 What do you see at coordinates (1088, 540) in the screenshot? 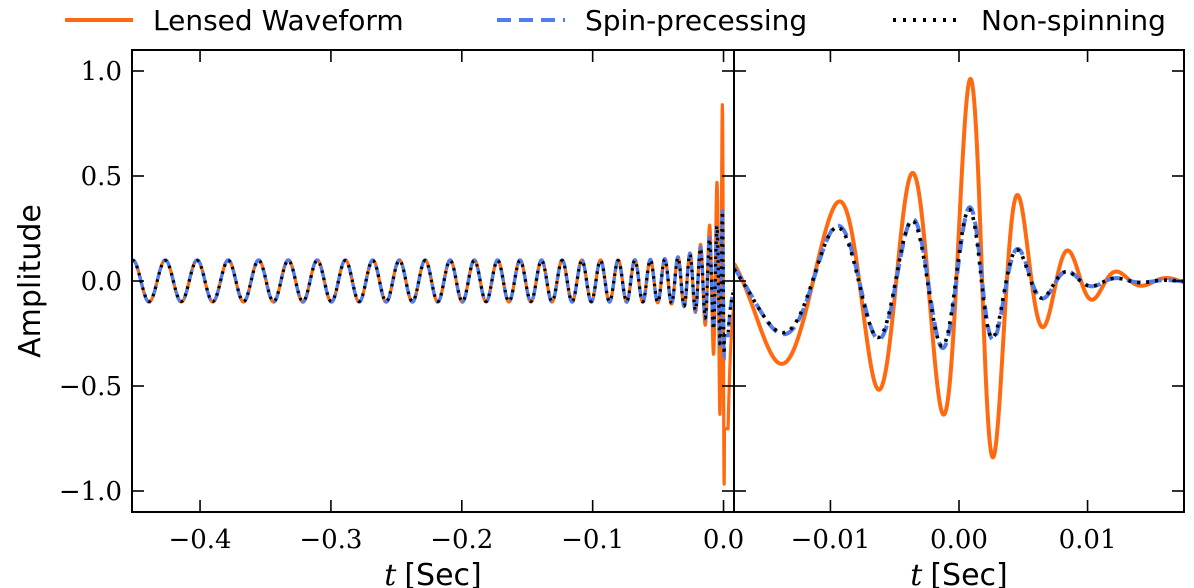
I see `right-xtick-label-2: 0.01` at bounding box center [1088, 540].